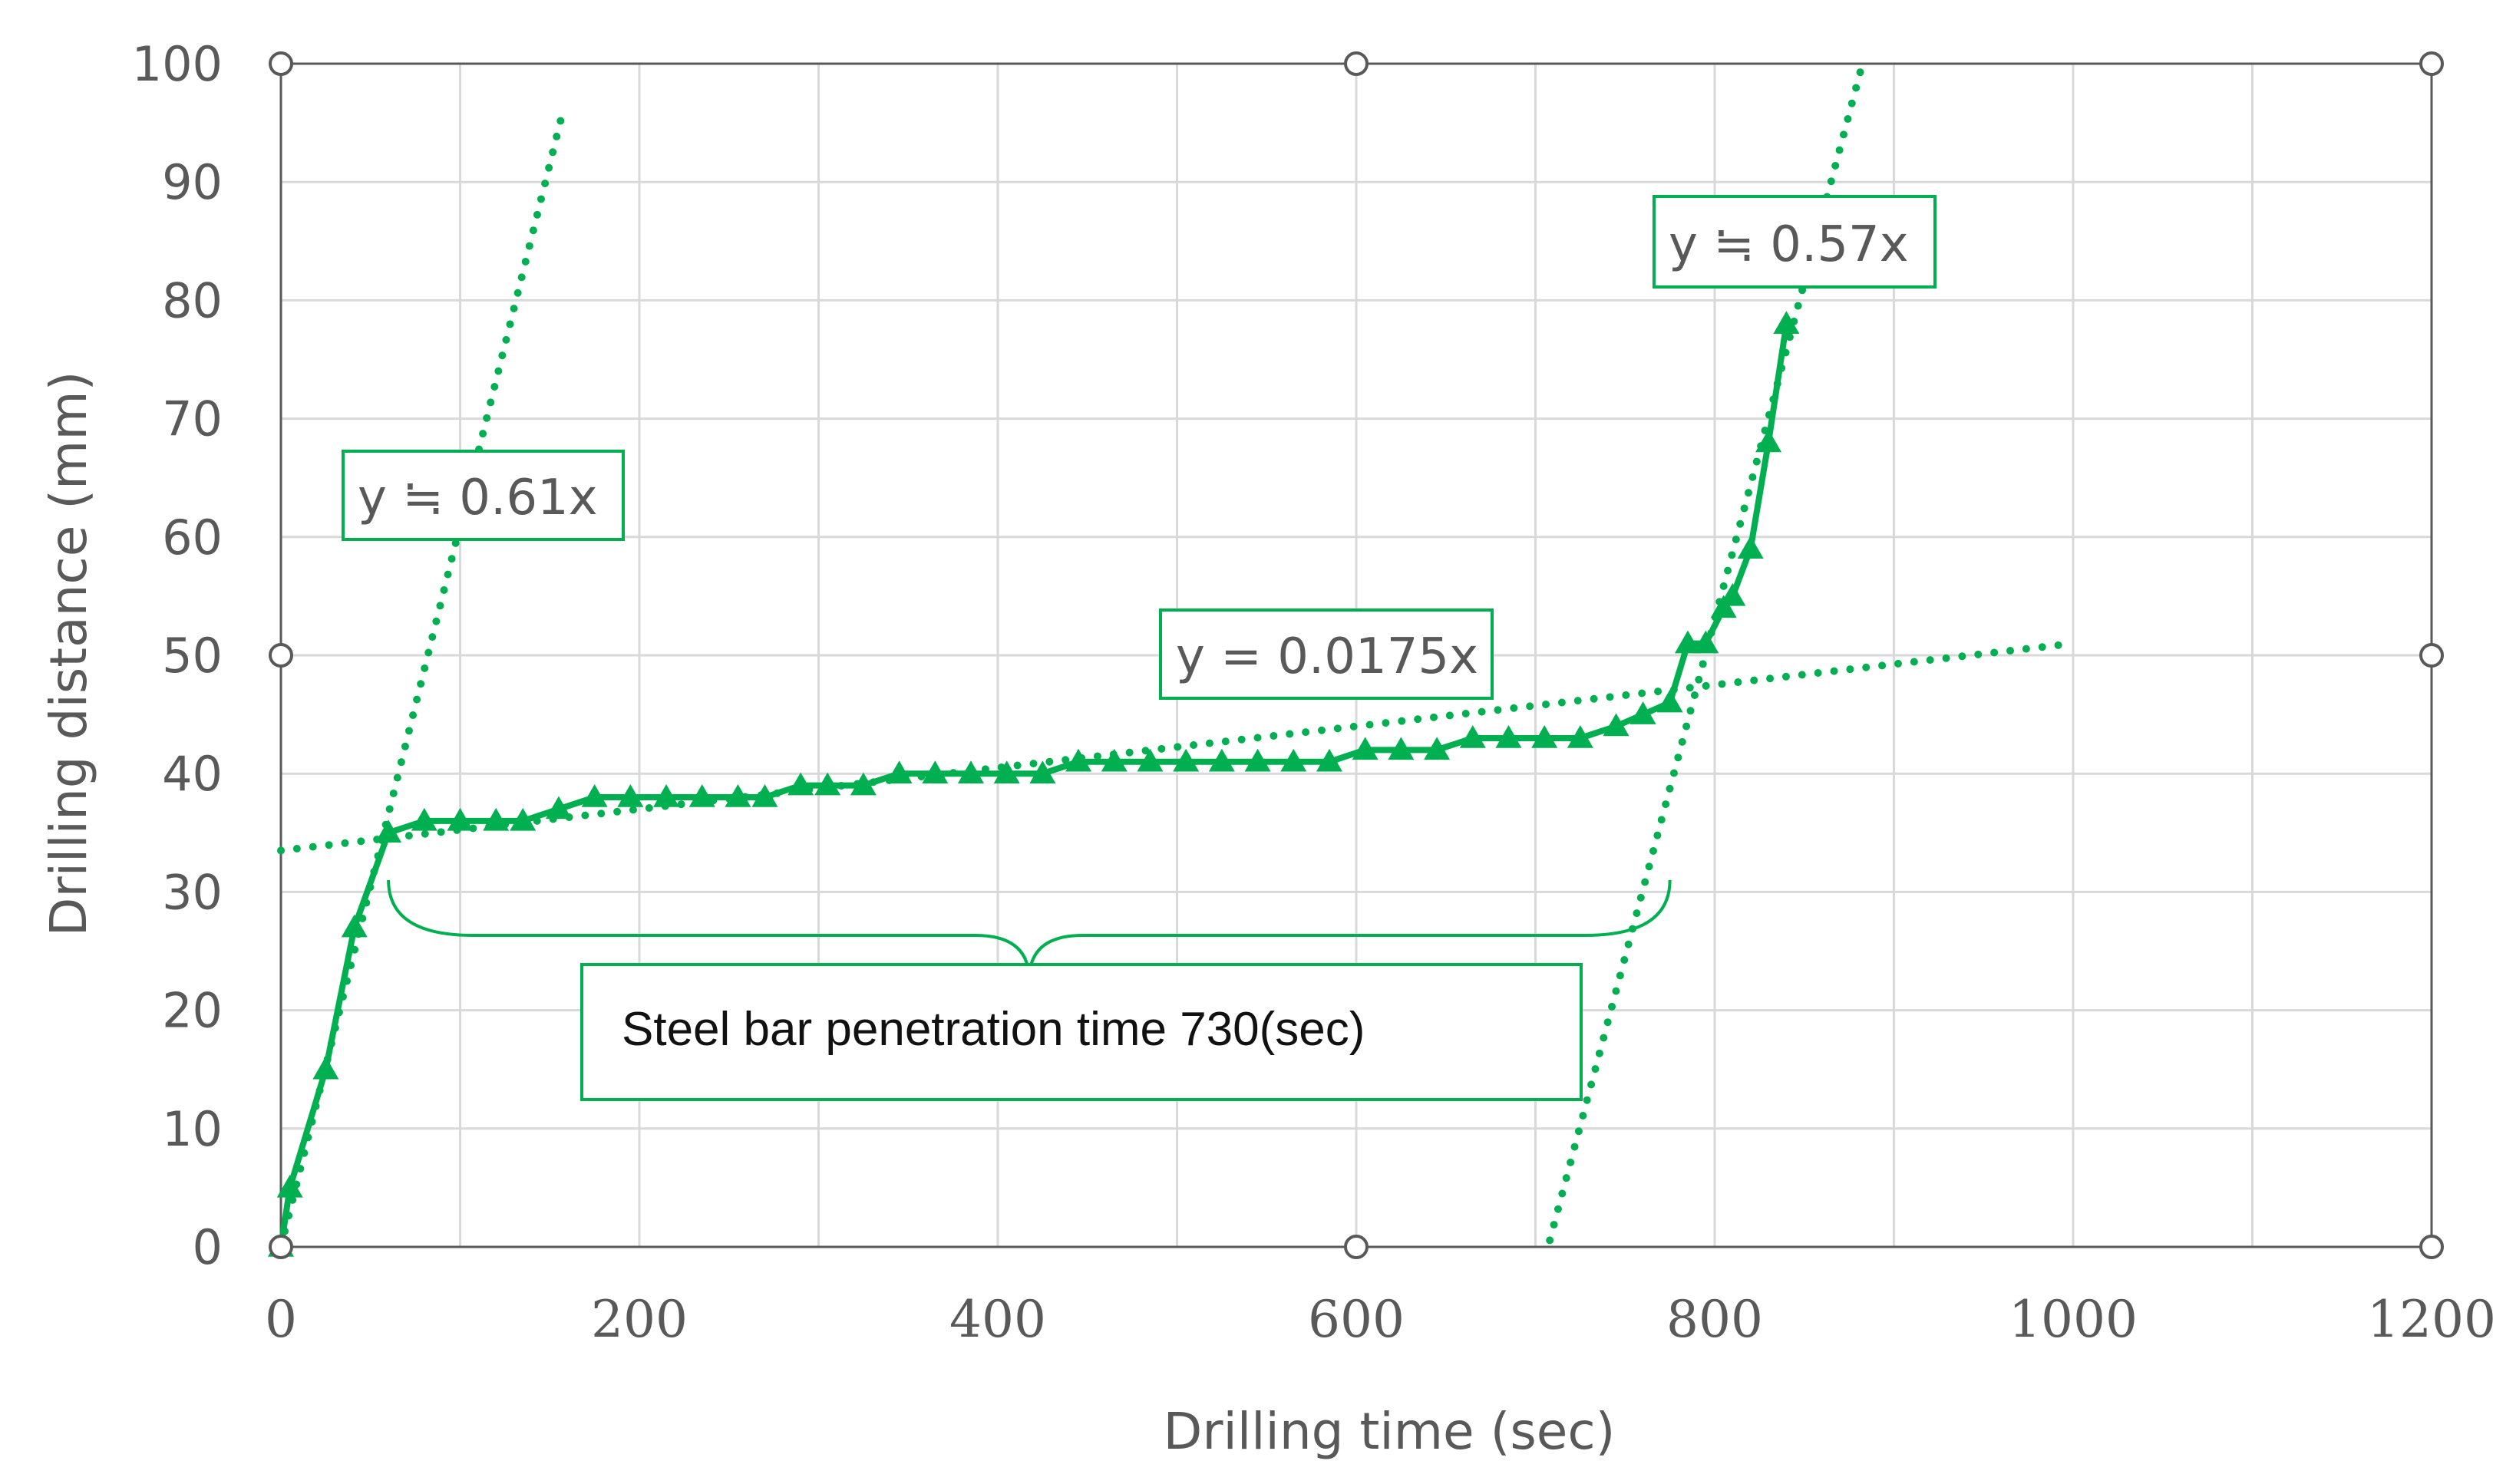 This screenshot has height=1484, width=2516. I want to click on x-tick-label-6: 1200, so click(2431, 1319).